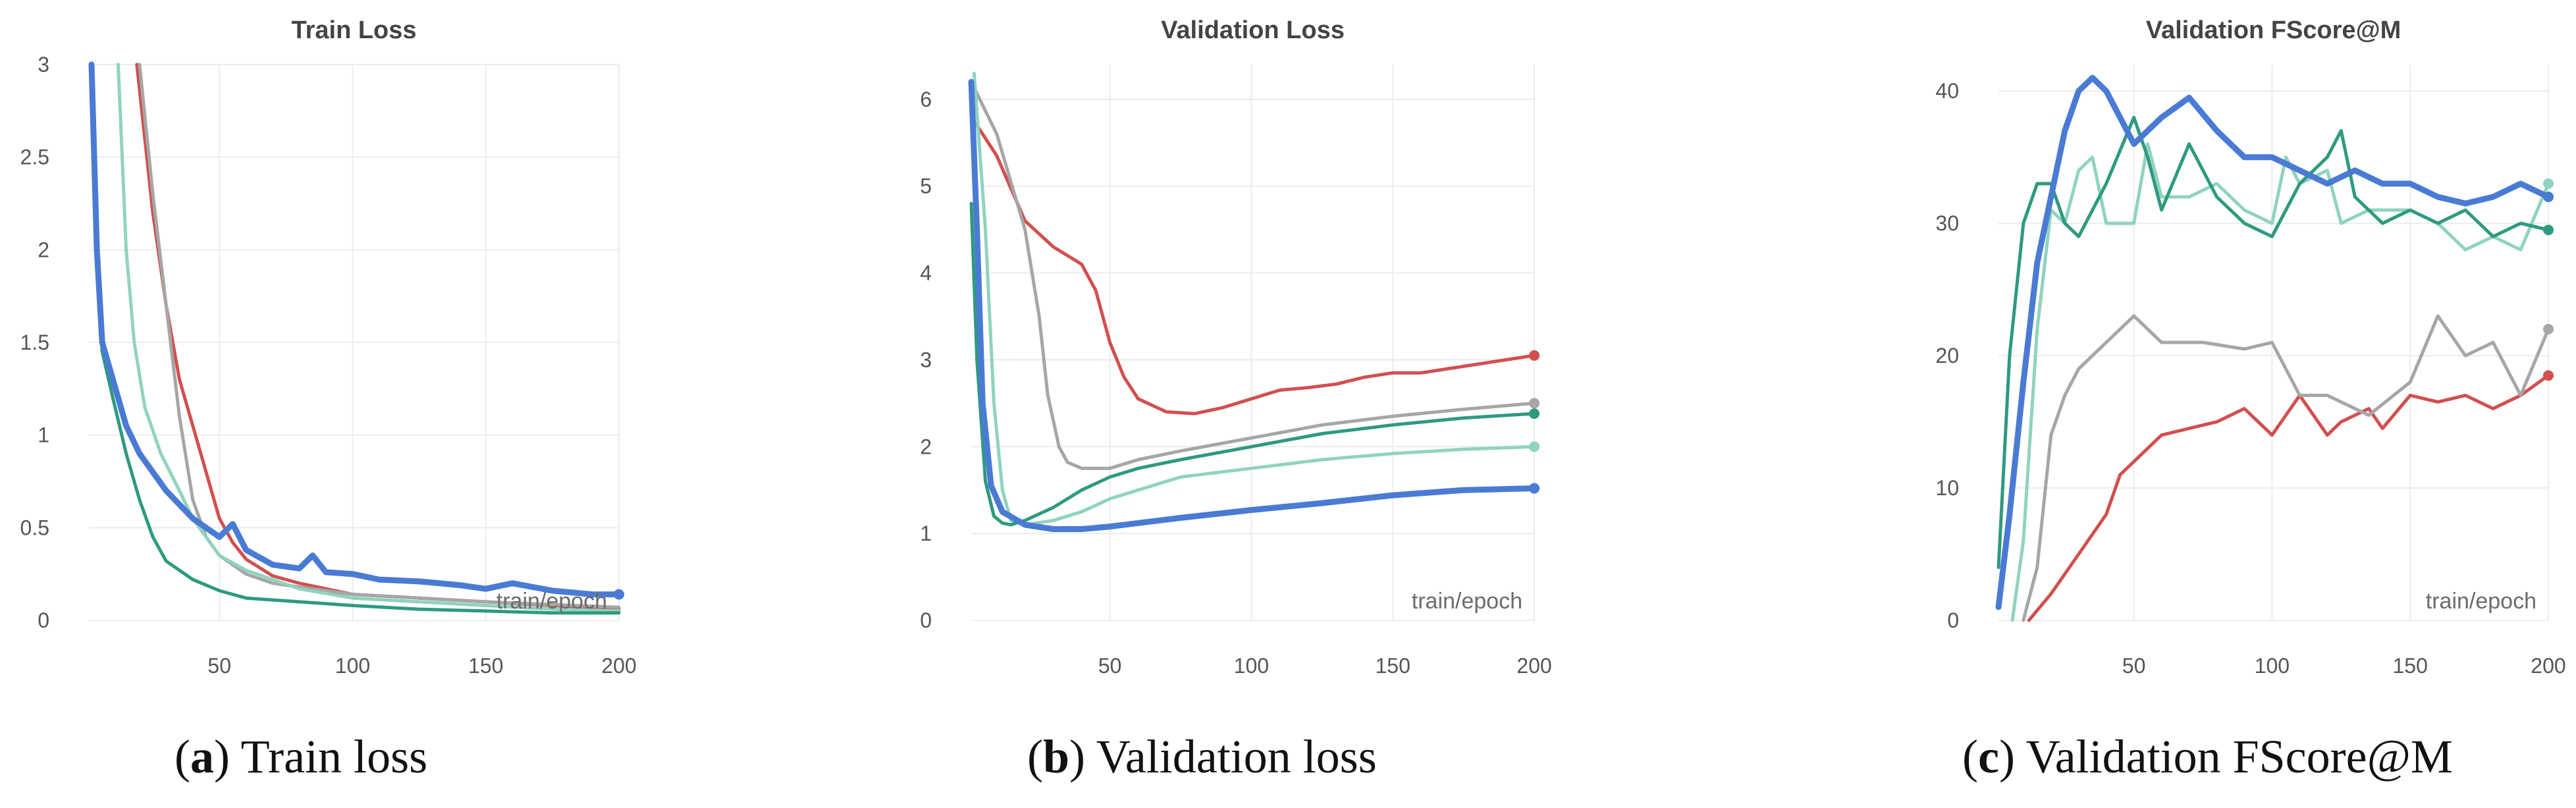 The width and height of the screenshot is (2576, 808). Describe the element at coordinates (1988, 756) in the screenshot. I see `caption-c-letter: c` at that location.